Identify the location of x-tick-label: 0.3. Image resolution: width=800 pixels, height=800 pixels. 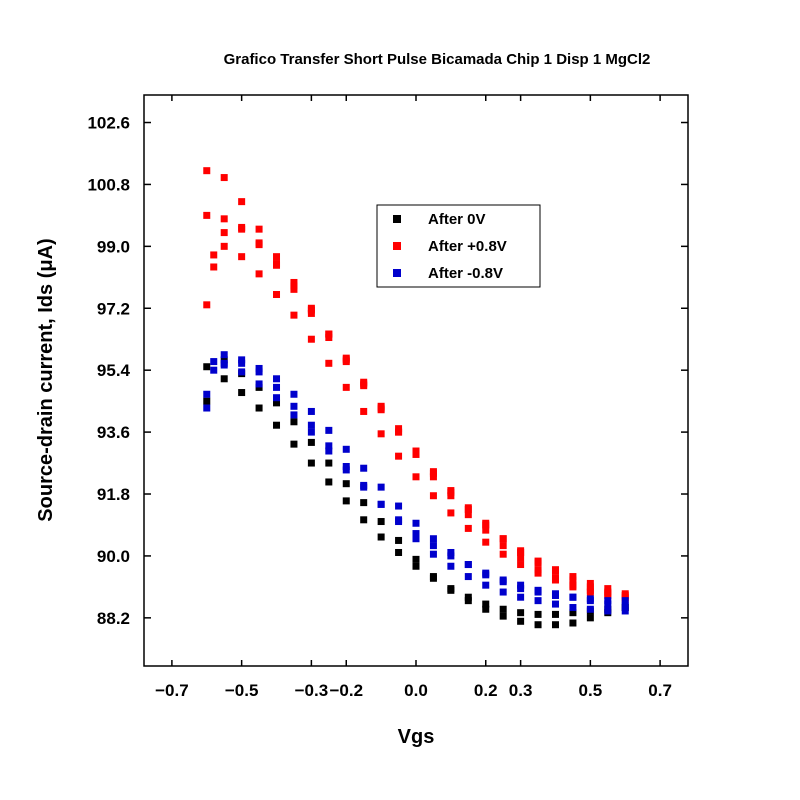
(521, 690).